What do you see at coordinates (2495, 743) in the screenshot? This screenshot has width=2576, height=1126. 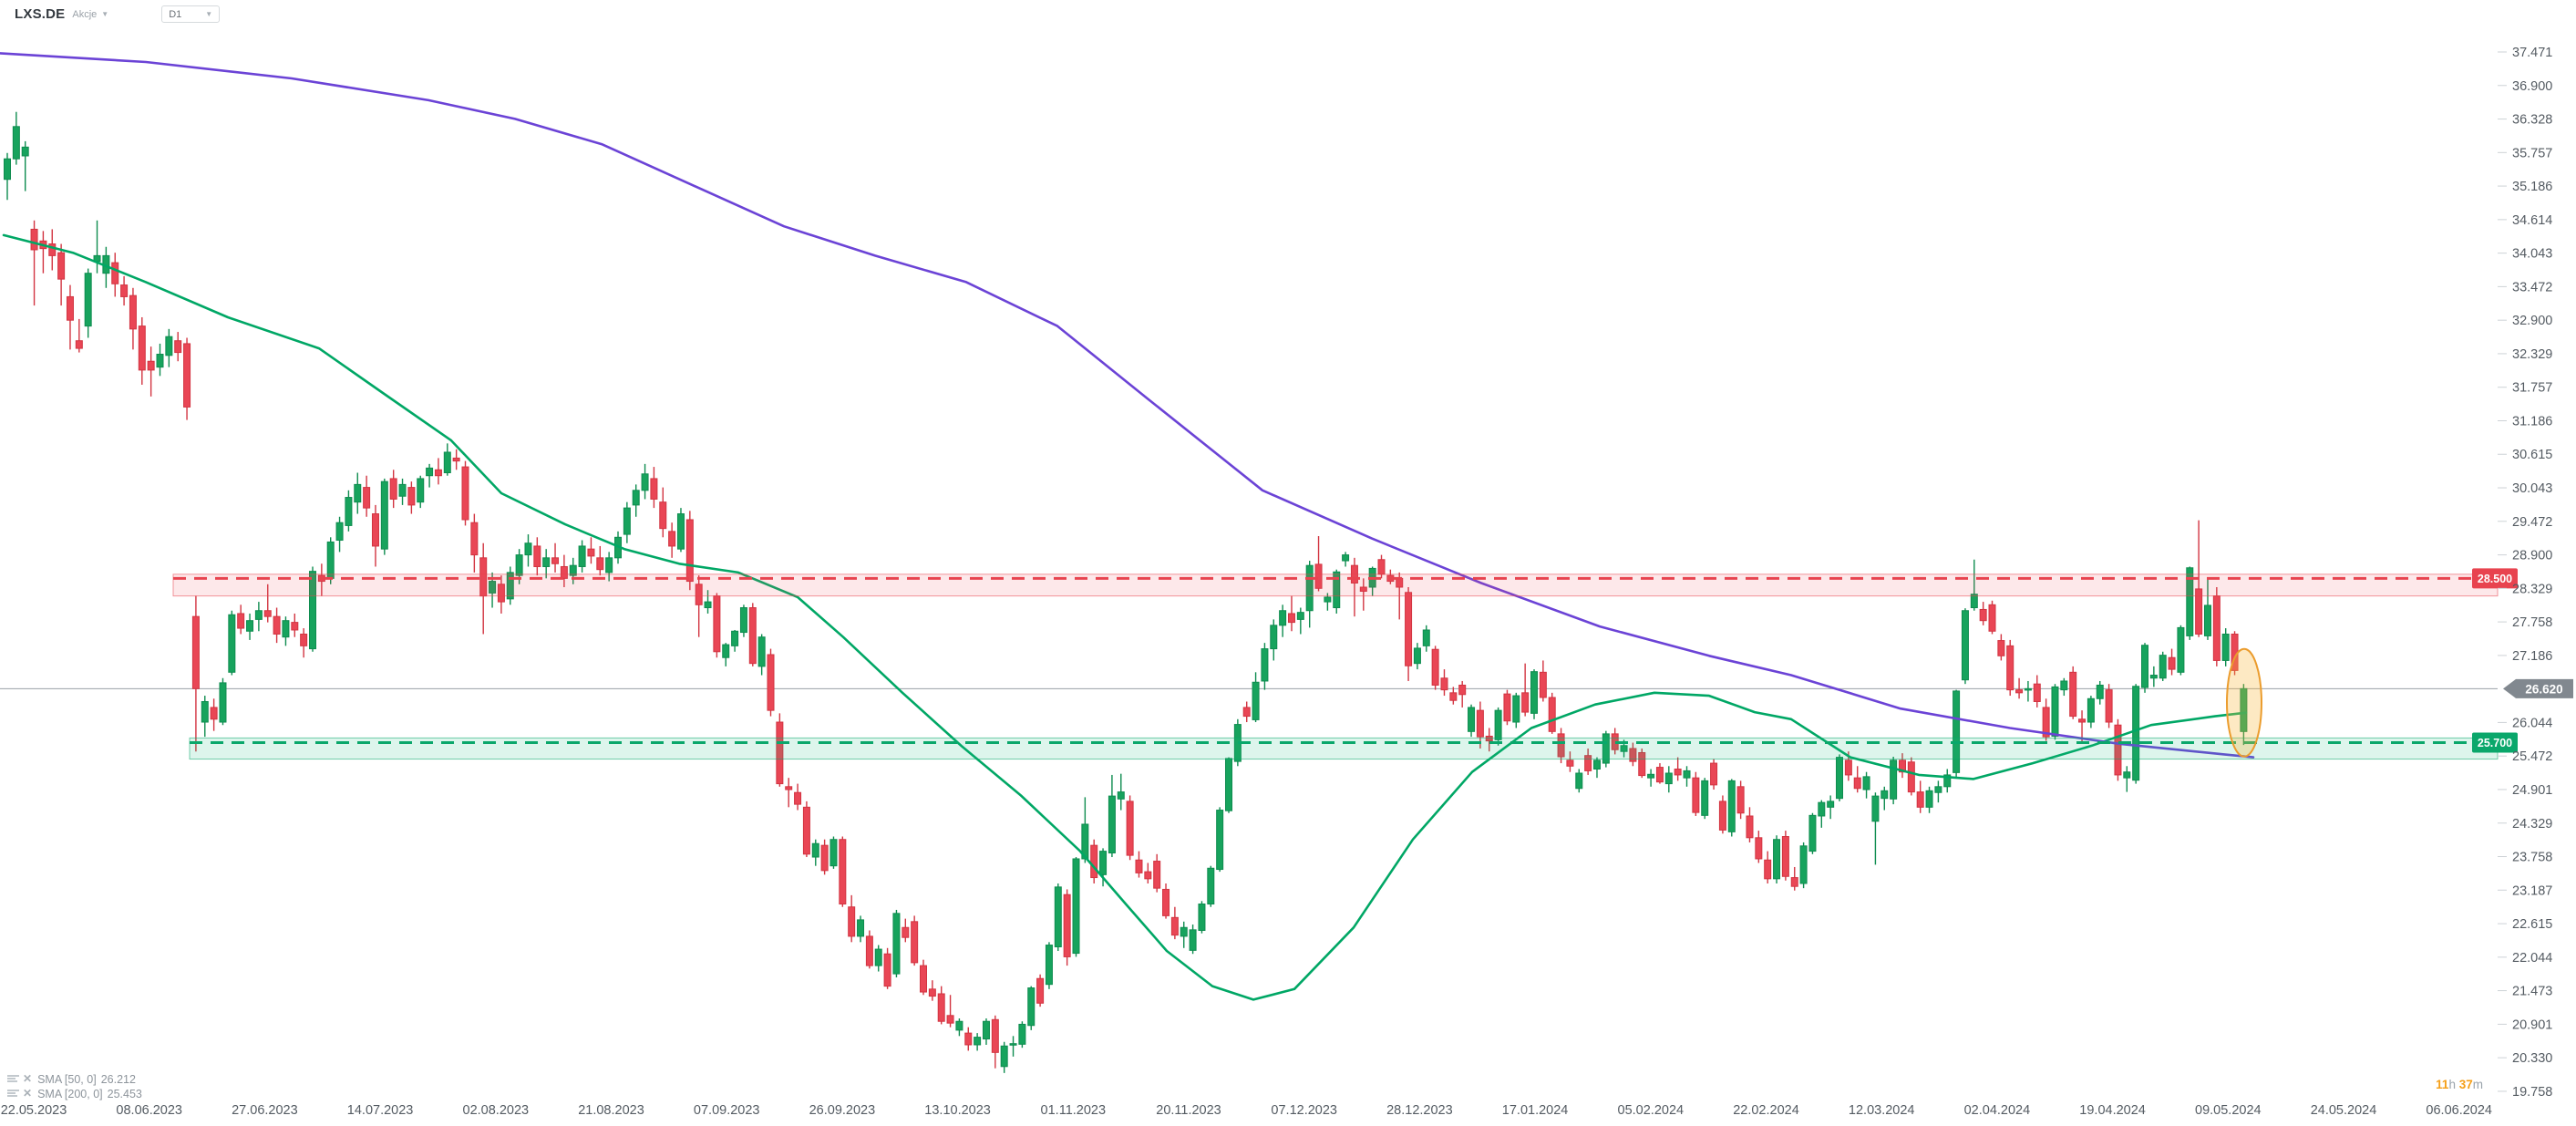 I see `support-price-tag` at bounding box center [2495, 743].